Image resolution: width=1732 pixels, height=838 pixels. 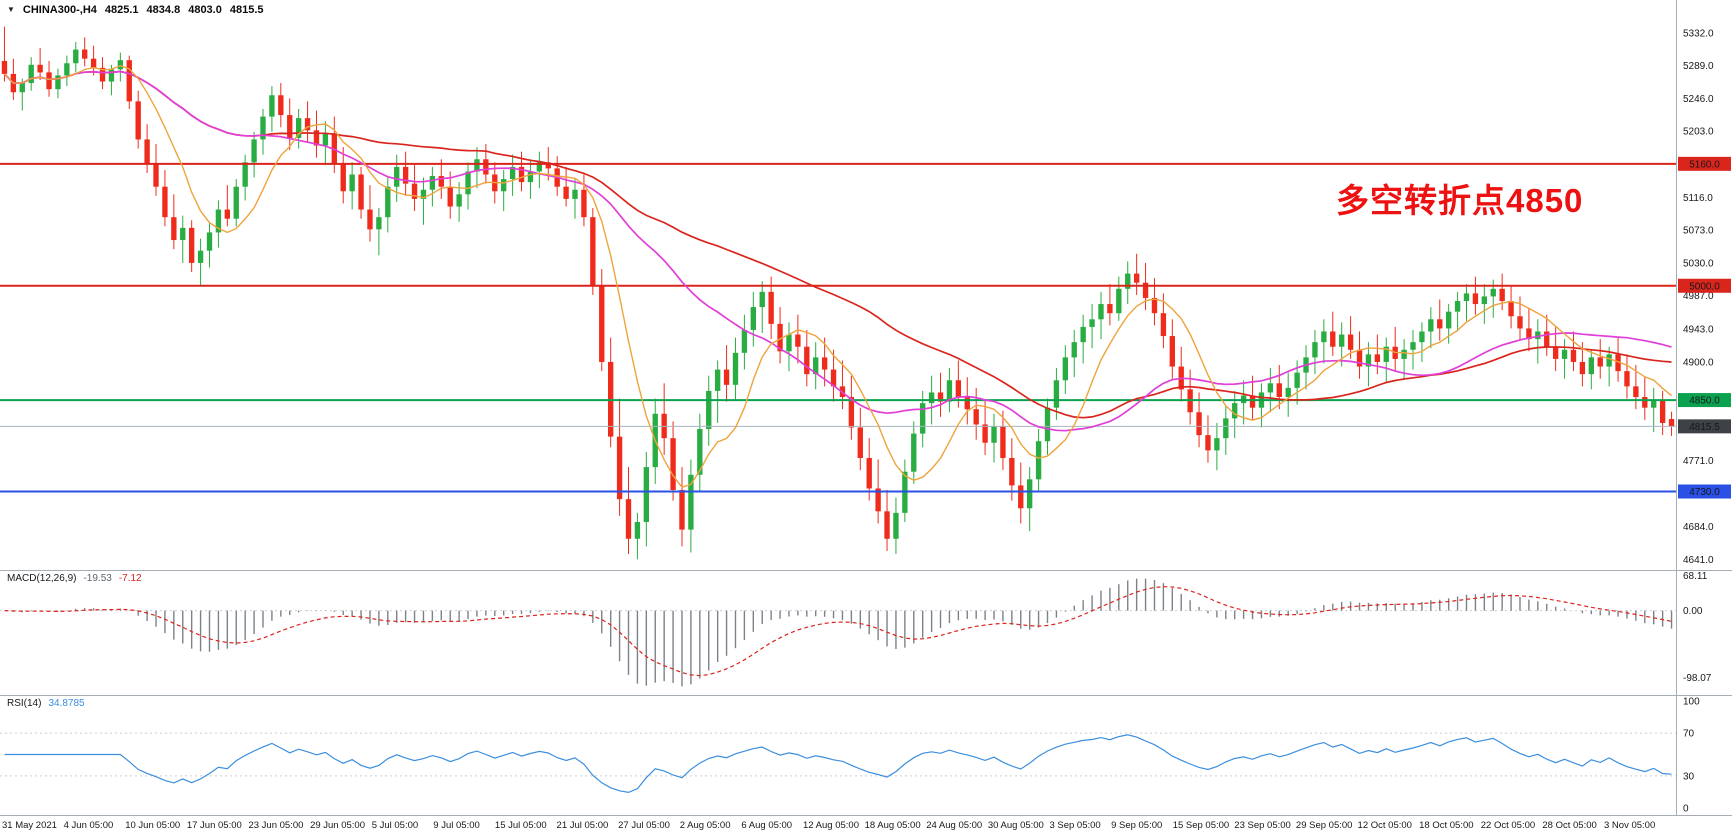 I want to click on macd-canvas: 68.11 0.00 -98.07, so click(x=866, y=632).